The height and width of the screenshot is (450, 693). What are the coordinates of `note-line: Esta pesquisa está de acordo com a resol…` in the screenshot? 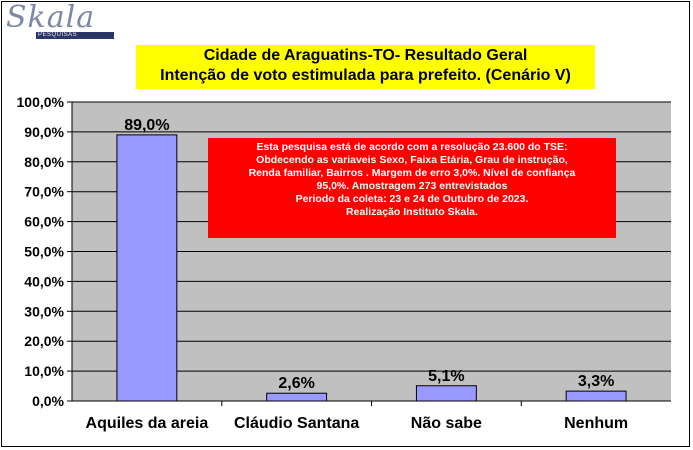 It's located at (412, 147).